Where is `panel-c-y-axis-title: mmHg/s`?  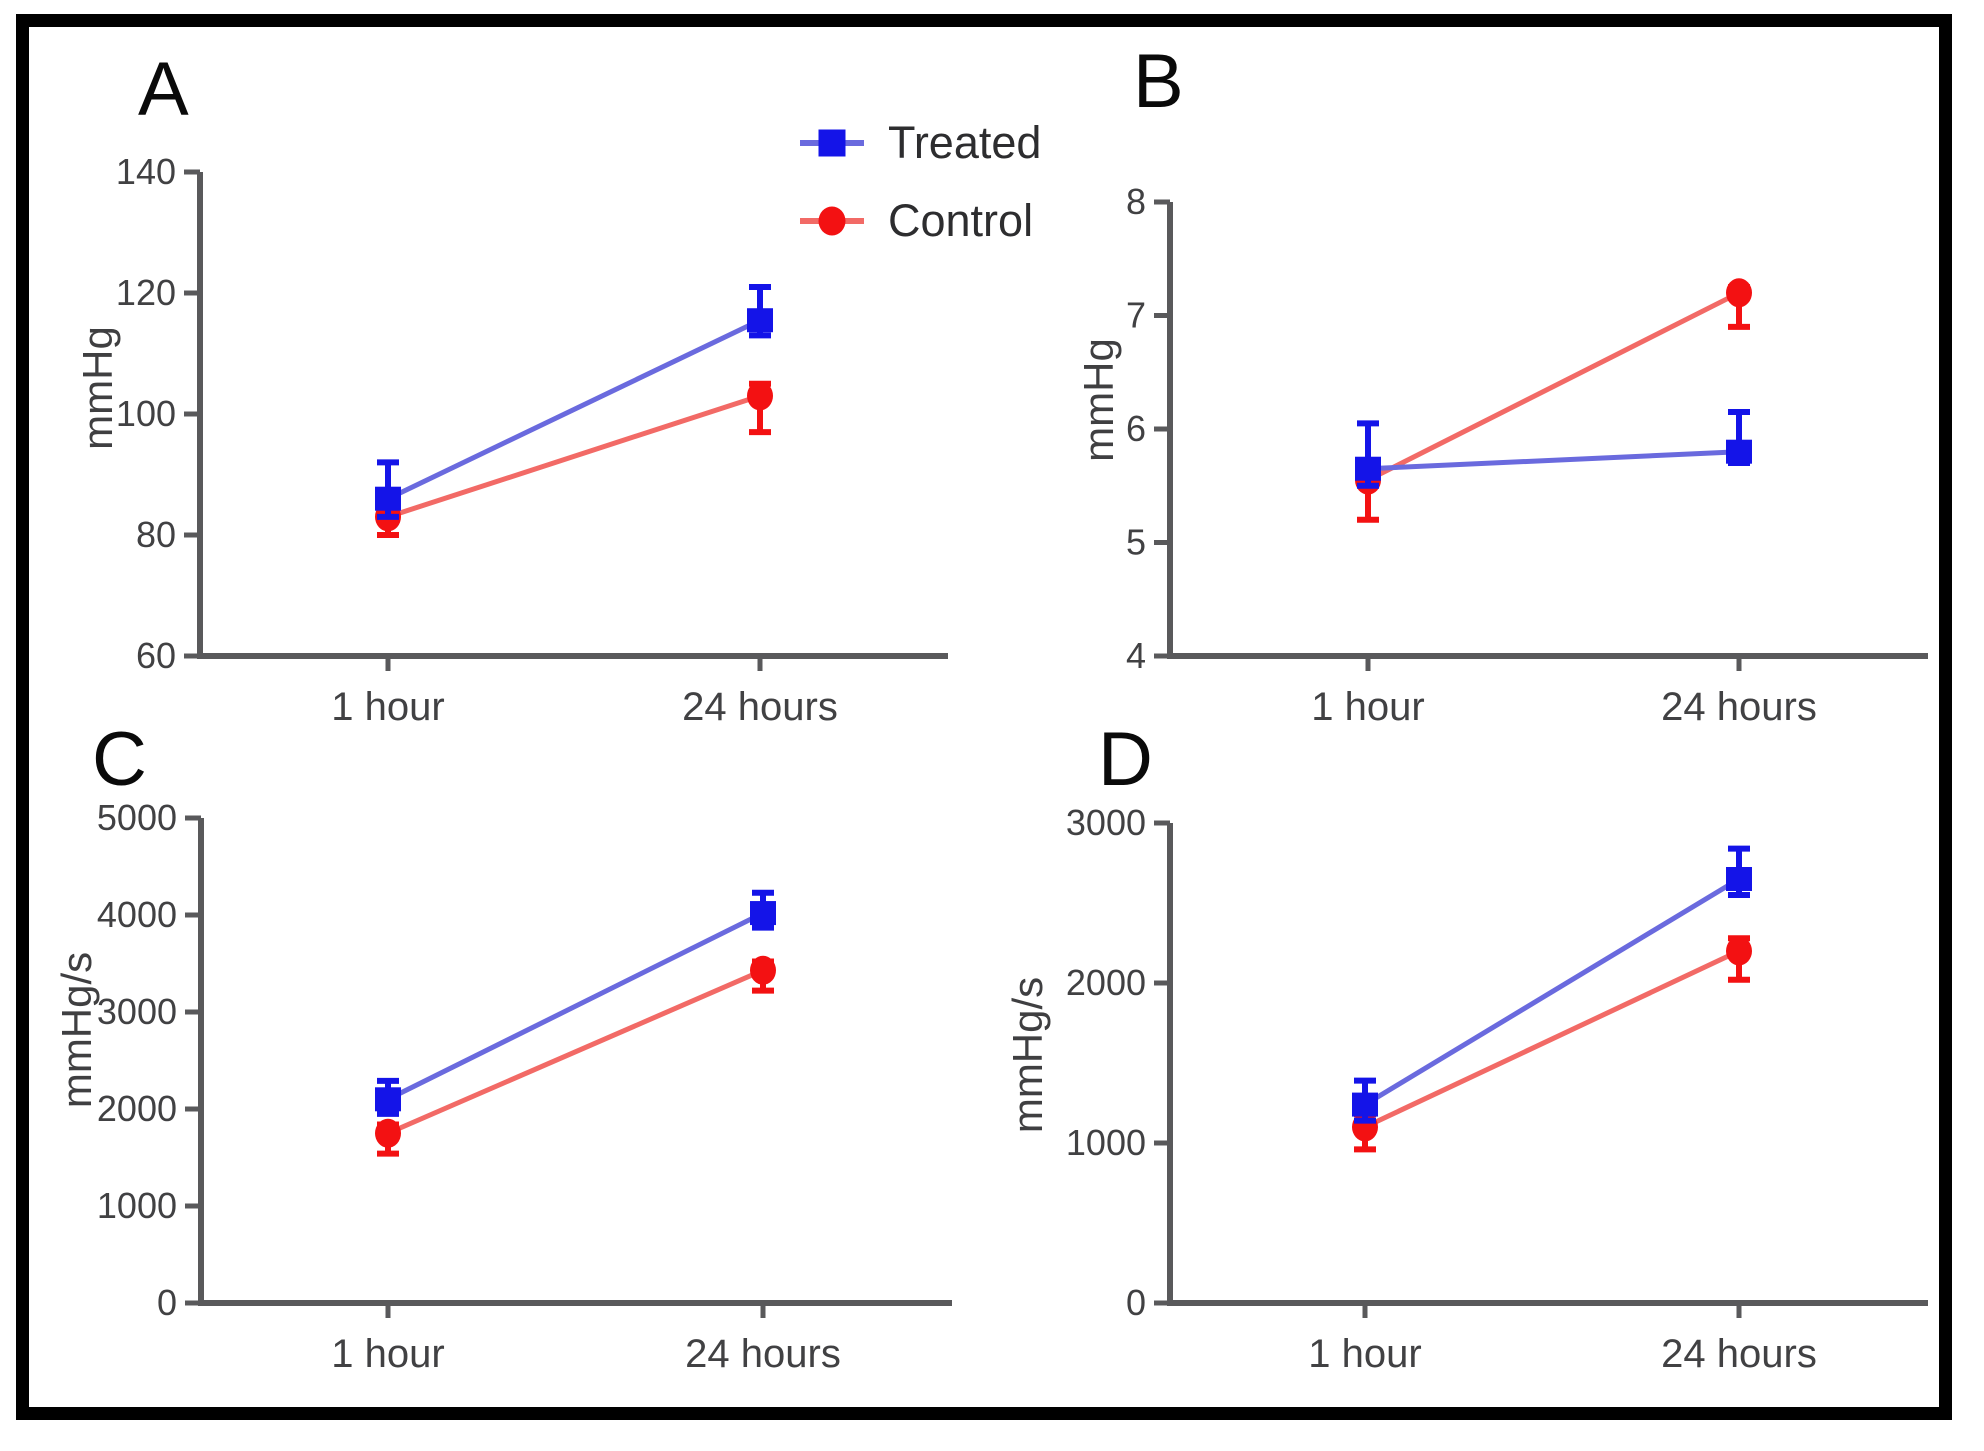 panel-c-y-axis-title: mmHg/s is located at coordinates (76, 1030).